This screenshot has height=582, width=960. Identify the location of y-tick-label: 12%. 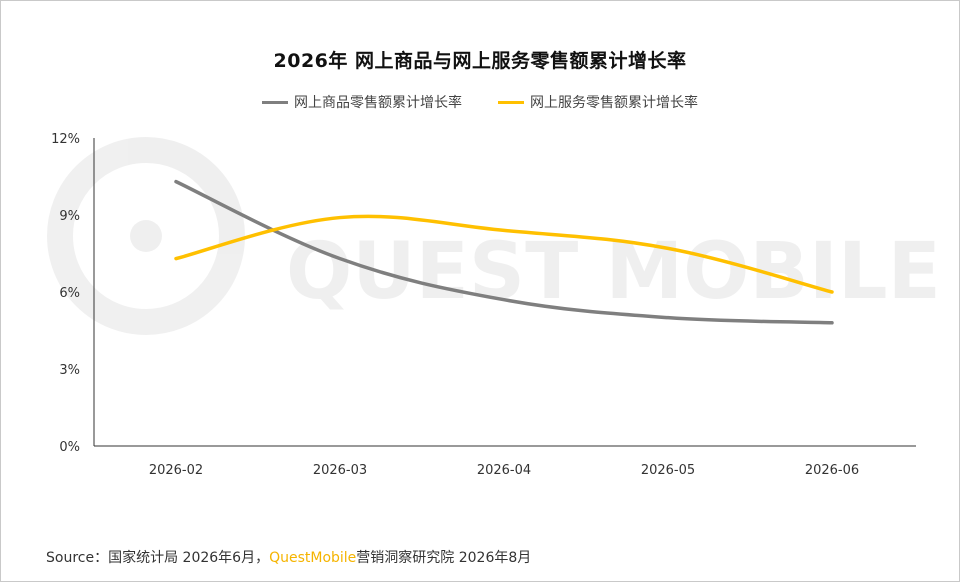
(65, 139).